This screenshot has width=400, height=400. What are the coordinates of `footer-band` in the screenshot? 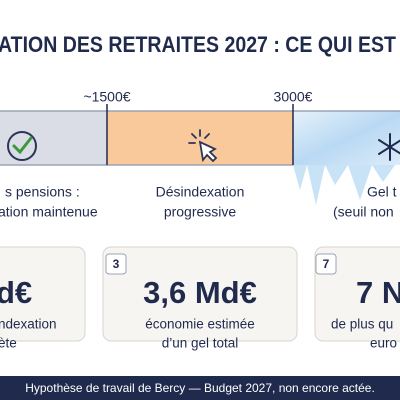 It's located at (200, 388).